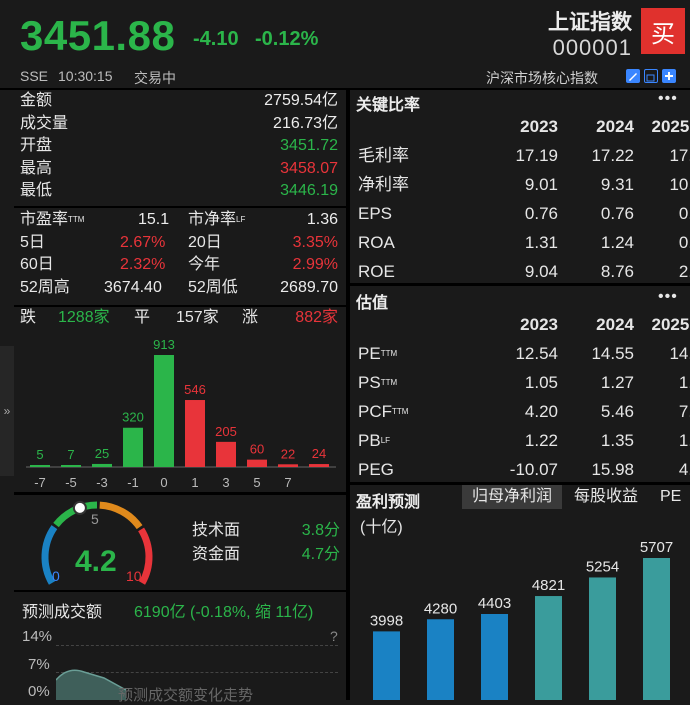 The image size is (690, 705). Describe the element at coordinates (49, 555) in the screenshot. I see `gauge-arc` at that location.